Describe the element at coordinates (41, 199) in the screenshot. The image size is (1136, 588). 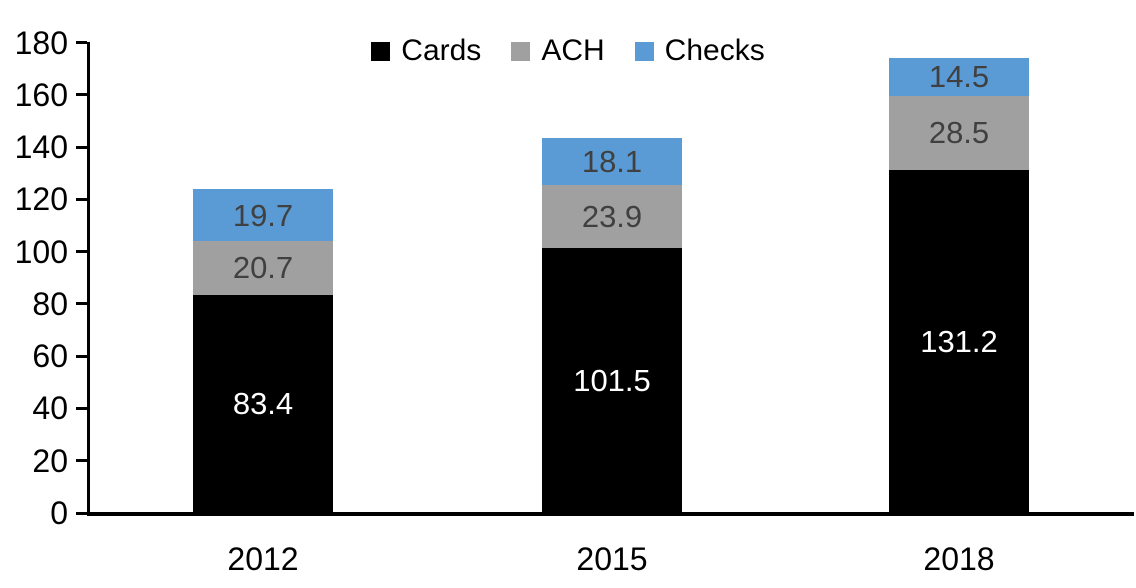
I see `y-axis-tick-label: 120` at that location.